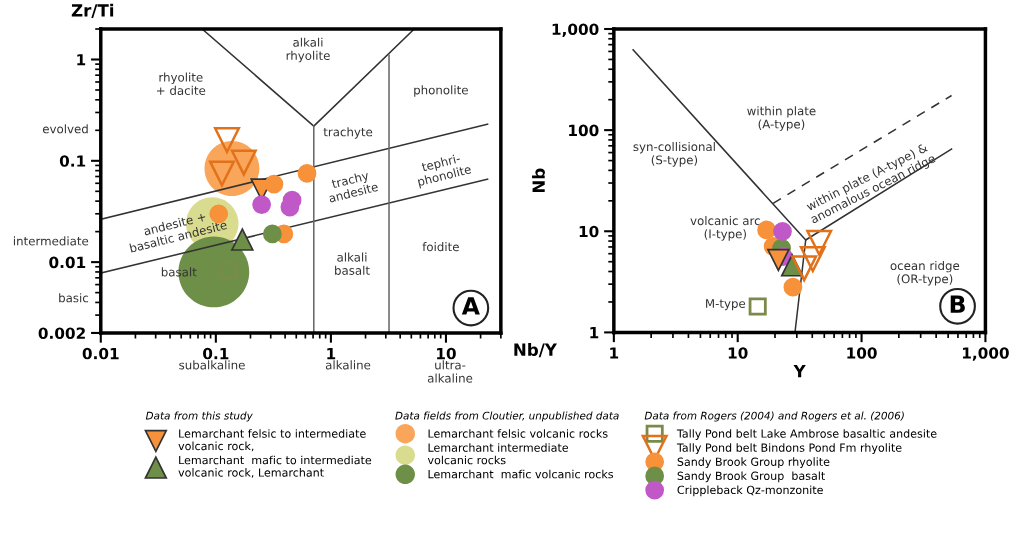 Image resolution: width=1018 pixels, height=537 pixels. I want to click on legend-label: Crippleback Qz-monzonite, so click(750, 491).